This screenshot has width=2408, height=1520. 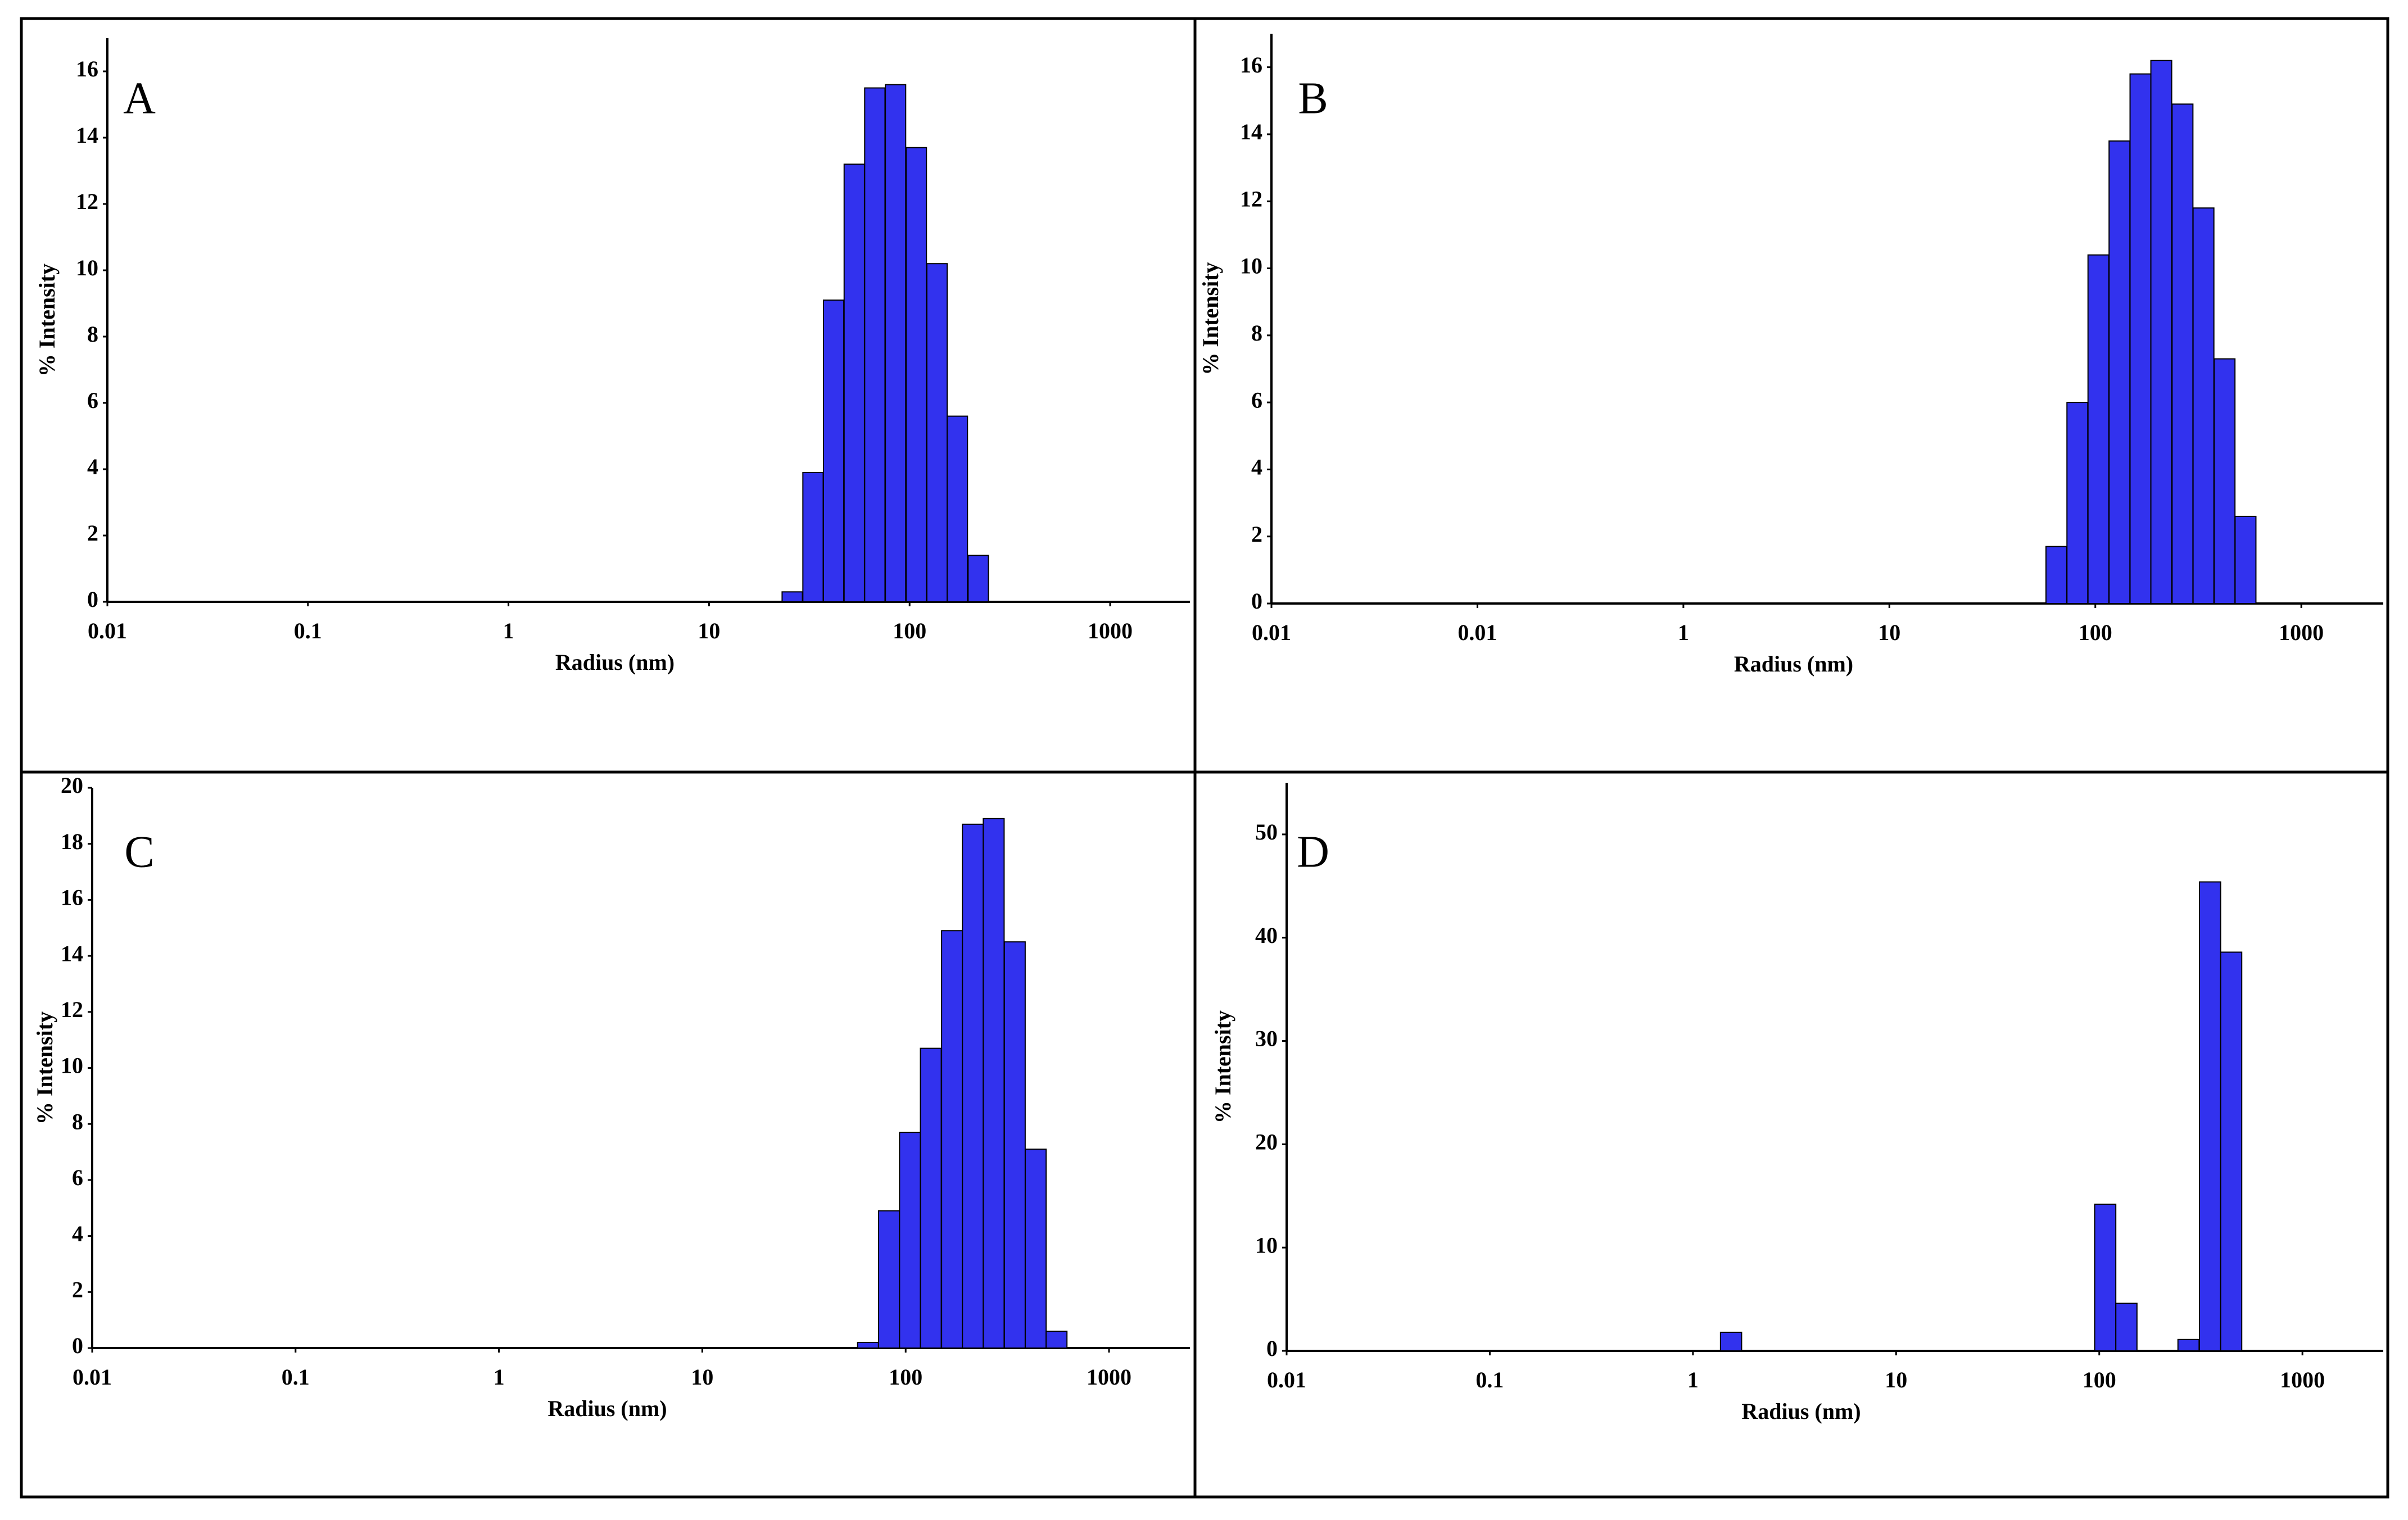 I want to click on panel-label: D, so click(x=1313, y=852).